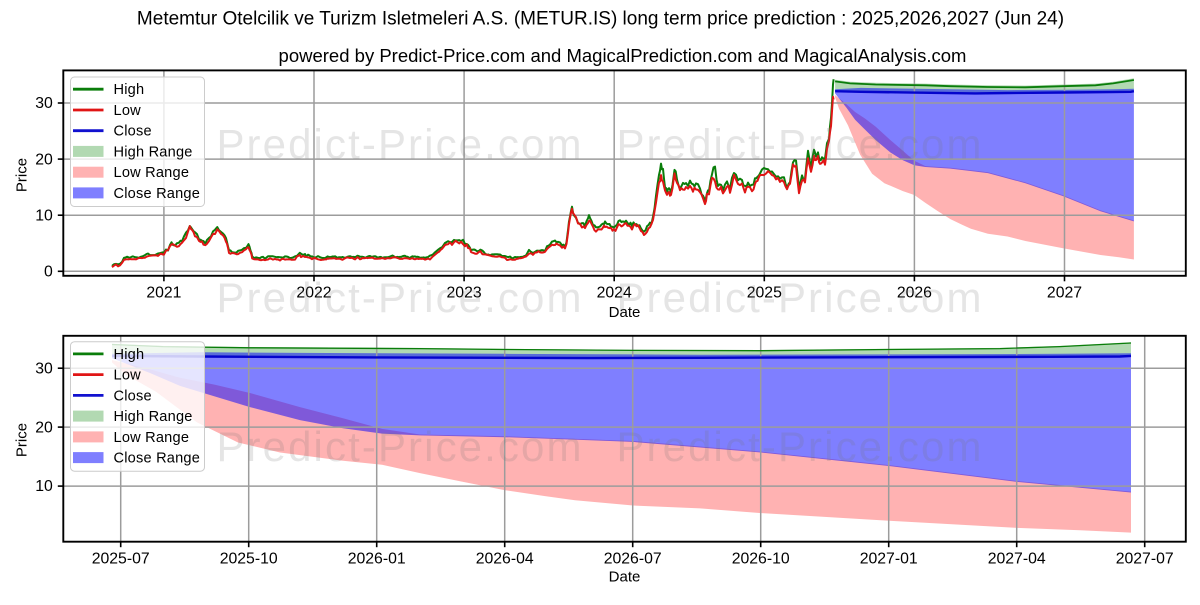 This screenshot has height=605, width=1200. I want to click on svg-text: 2022, so click(313, 293).